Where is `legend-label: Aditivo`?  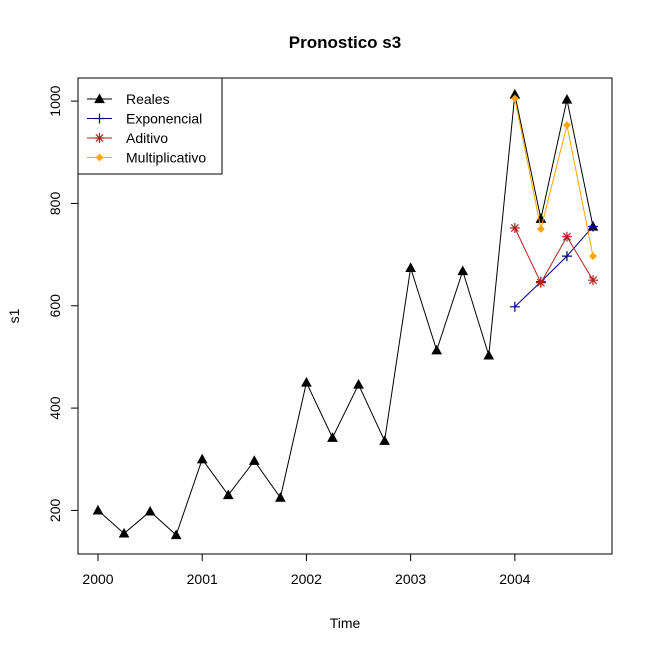
legend-label: Aditivo is located at coordinates (147, 138).